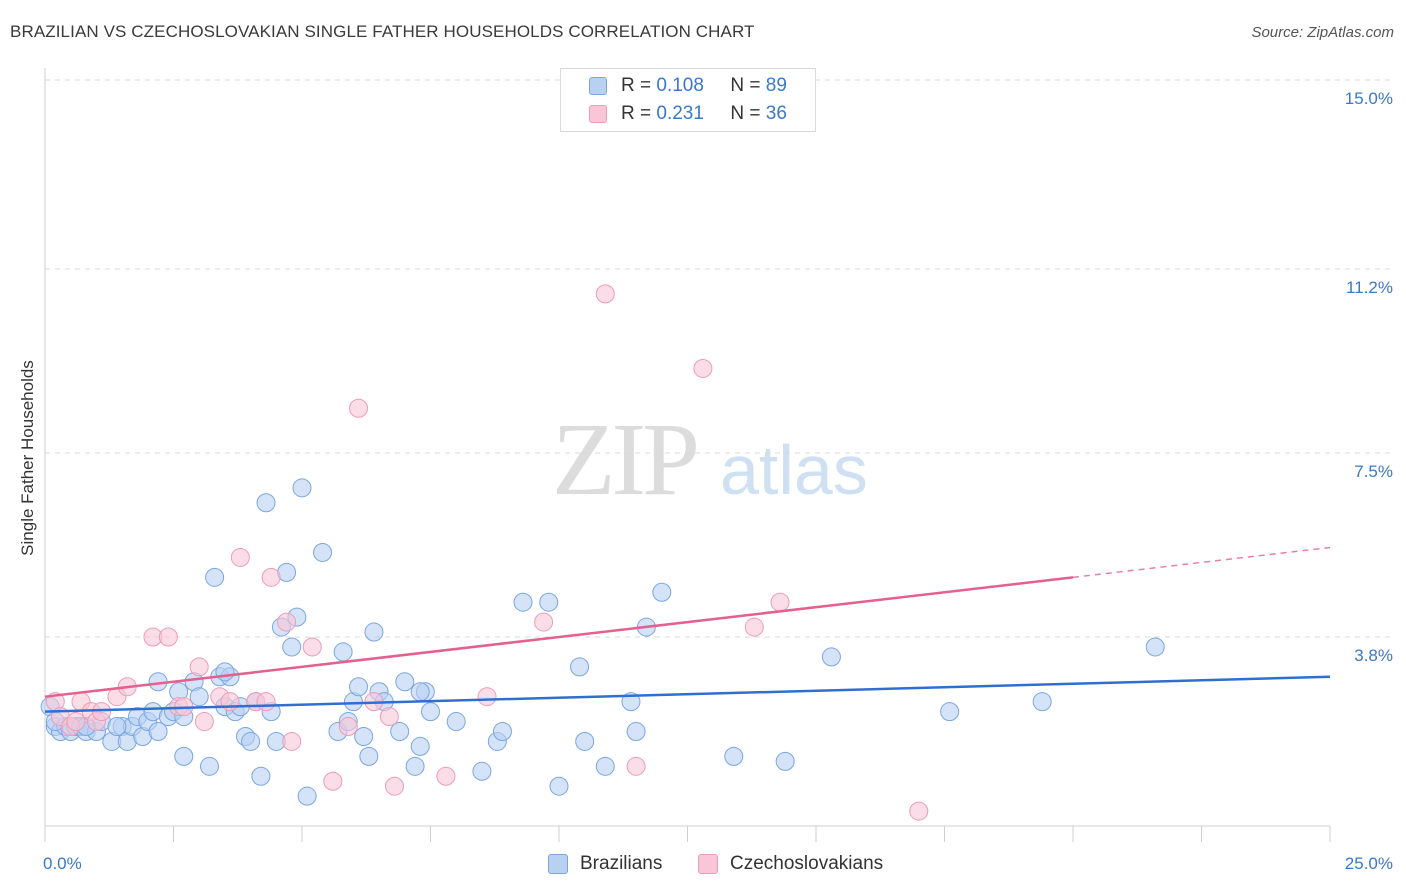  I want to click on legend-row-brazilians: R = 0.108 N = 89, so click(674, 86).